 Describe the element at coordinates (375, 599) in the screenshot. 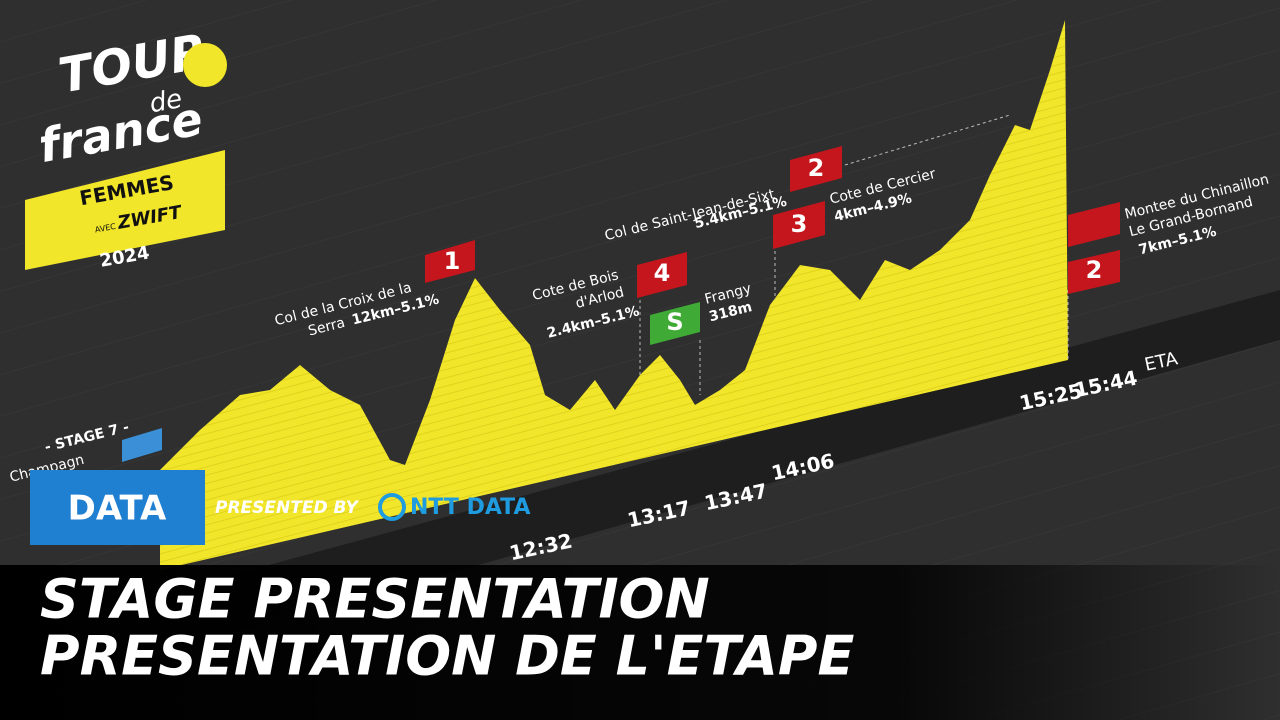

I see `title: STAGE PRESENTATION` at that location.